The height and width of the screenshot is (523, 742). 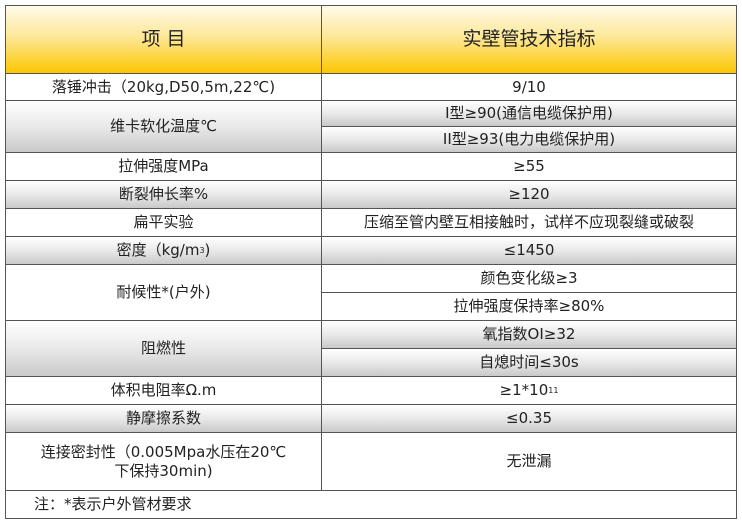 I want to click on row-item: 拉伸强度MPa, so click(x=163, y=166).